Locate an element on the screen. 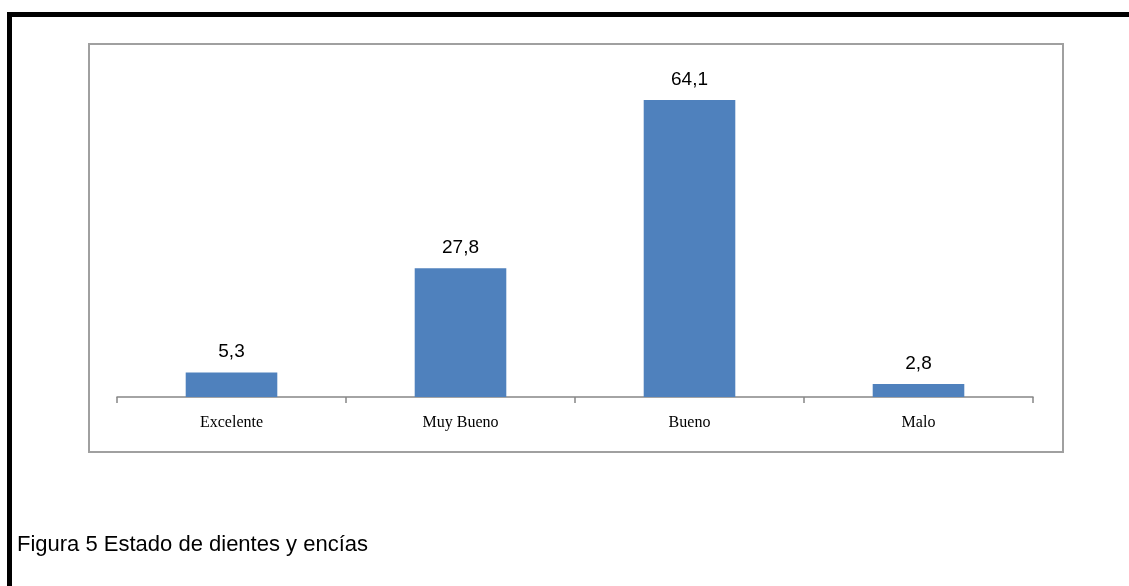 This screenshot has height=586, width=1129. data-label: 2,8 is located at coordinates (918, 363).